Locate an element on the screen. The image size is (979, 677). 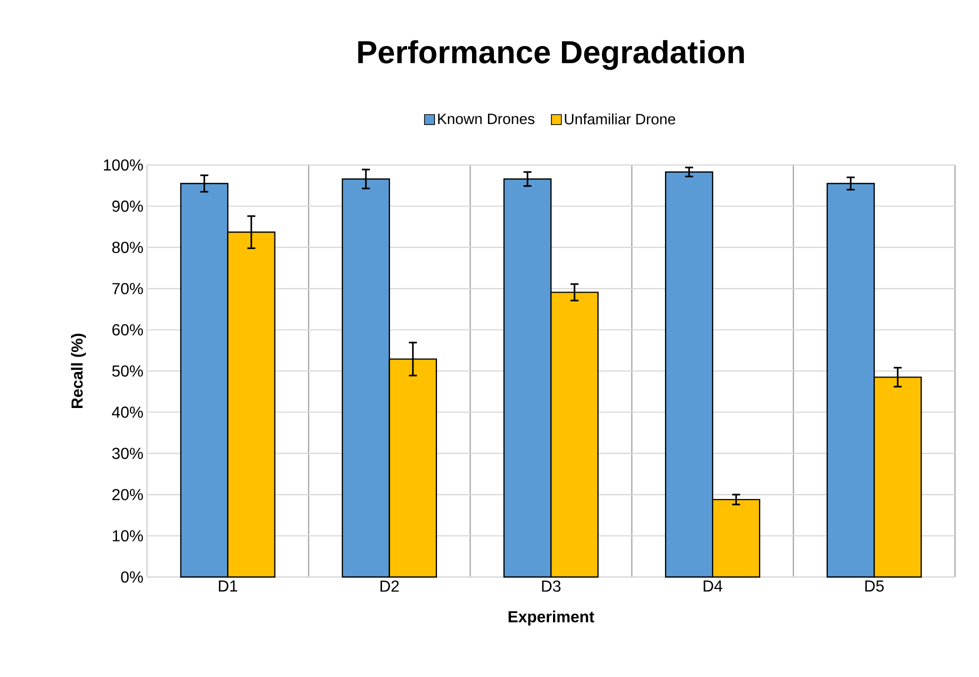
x-axis-title: Experiment is located at coordinates (551, 618).